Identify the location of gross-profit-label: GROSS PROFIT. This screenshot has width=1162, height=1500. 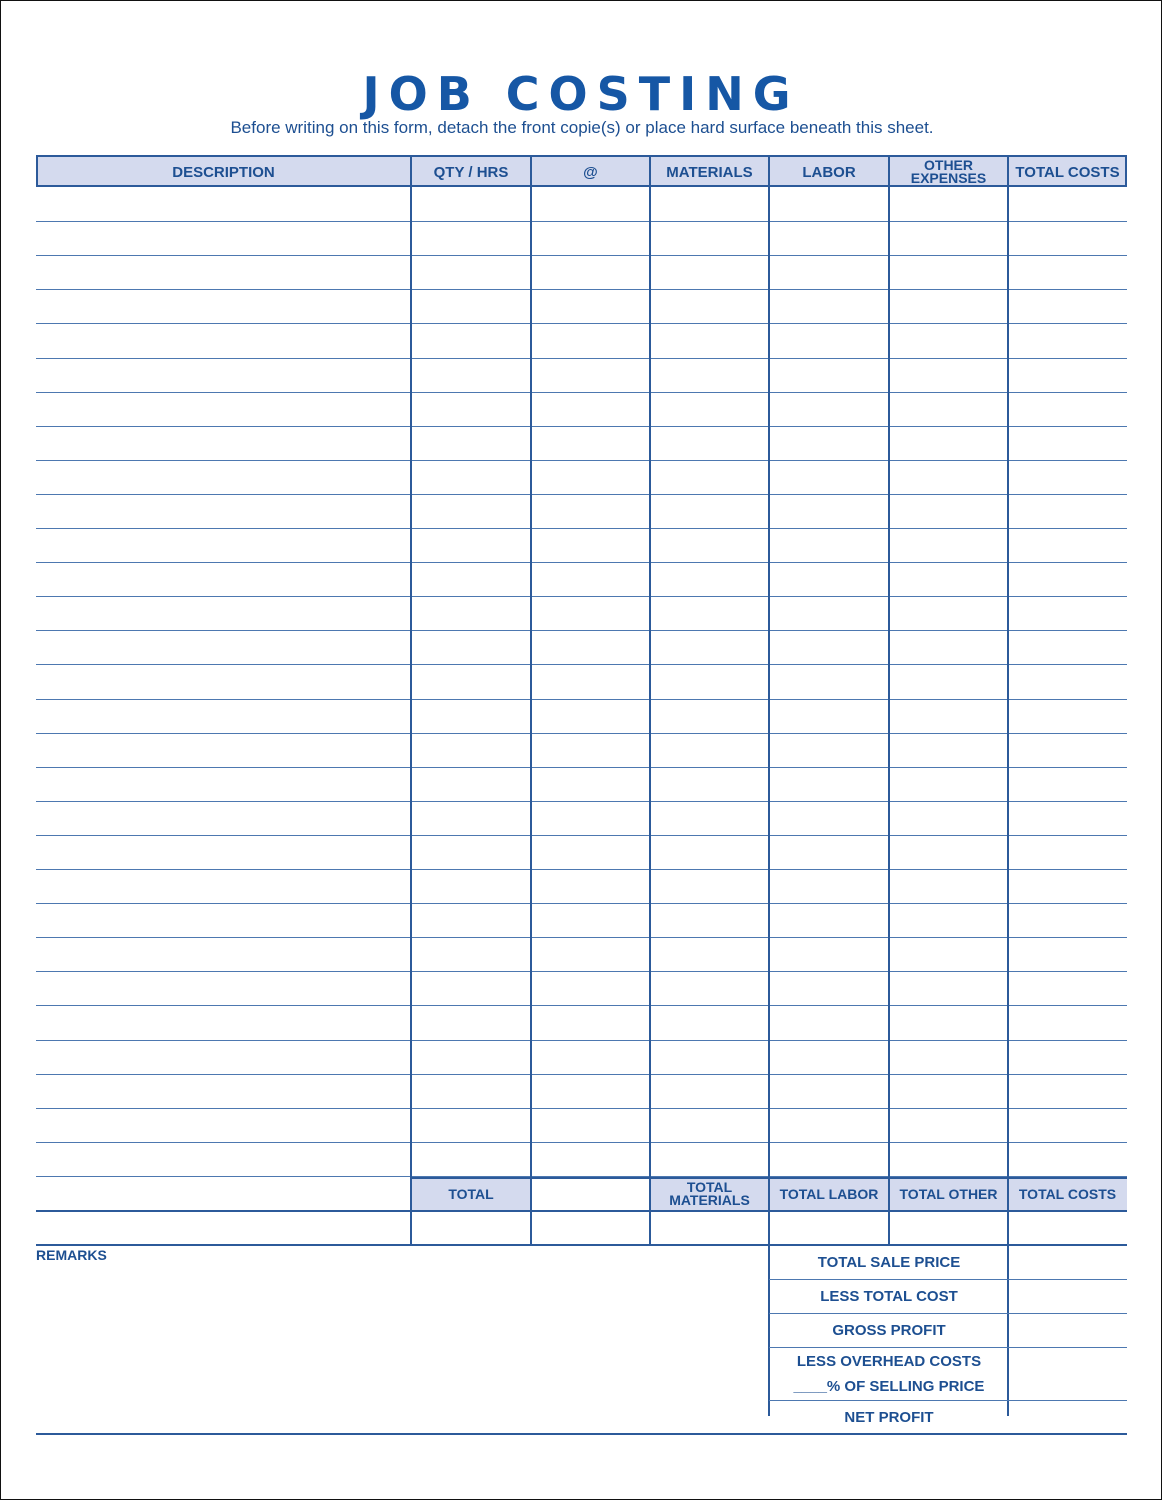
(889, 1330).